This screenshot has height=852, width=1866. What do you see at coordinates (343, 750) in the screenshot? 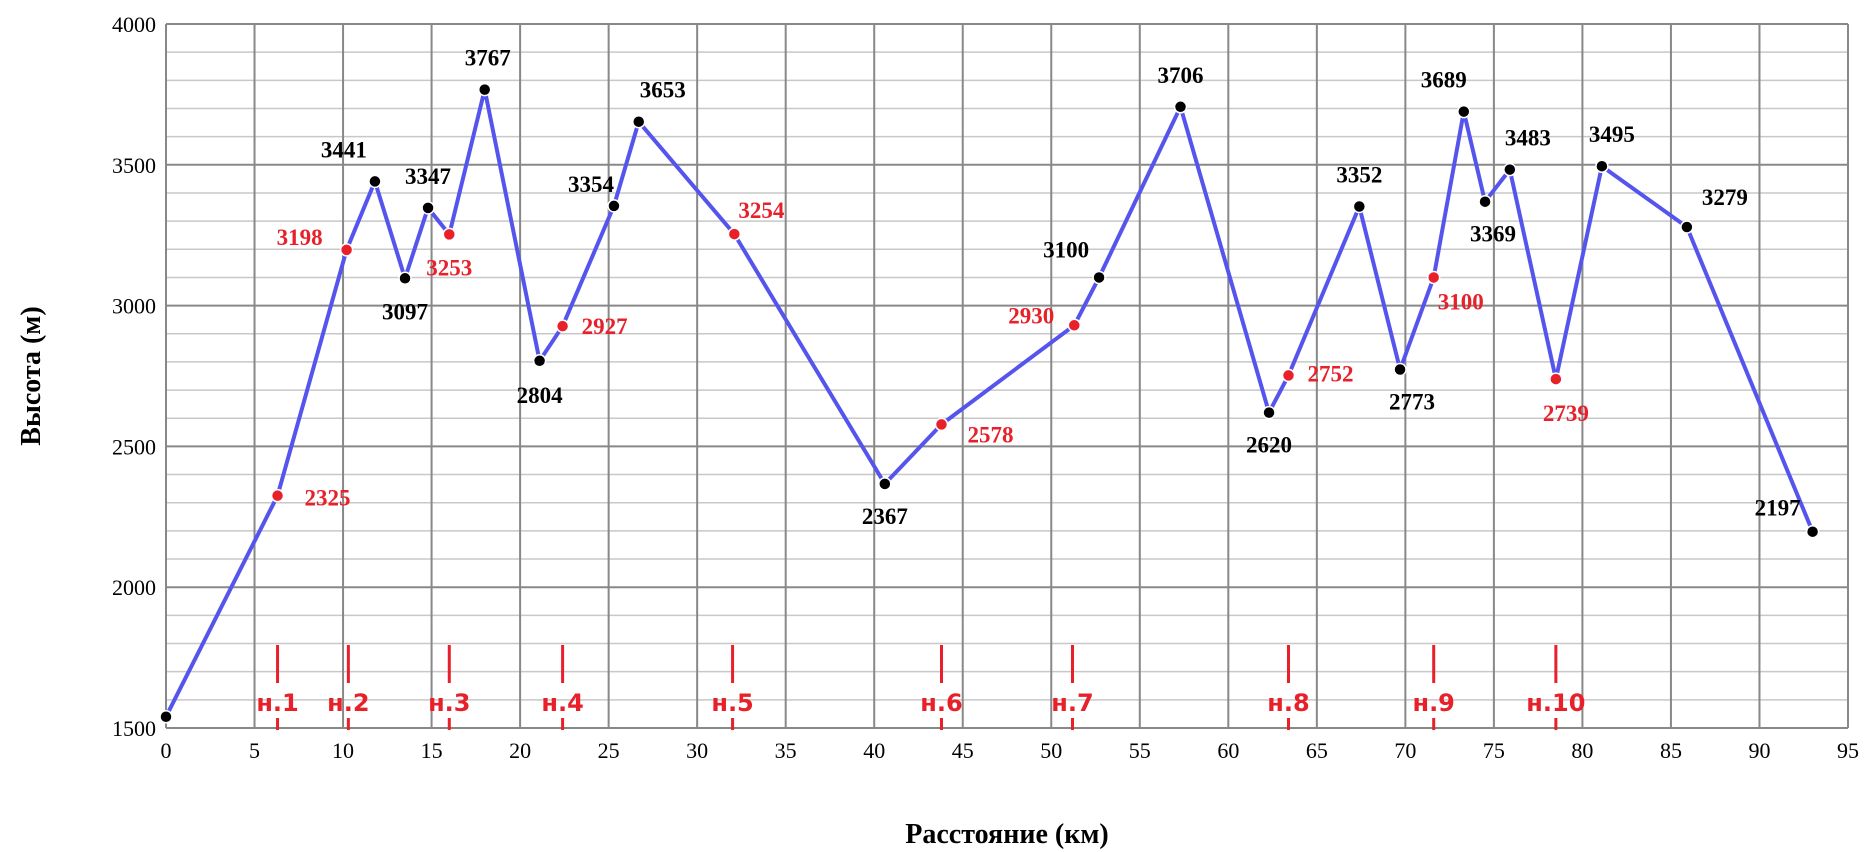
I see `x-tick-label: 10` at bounding box center [343, 750].